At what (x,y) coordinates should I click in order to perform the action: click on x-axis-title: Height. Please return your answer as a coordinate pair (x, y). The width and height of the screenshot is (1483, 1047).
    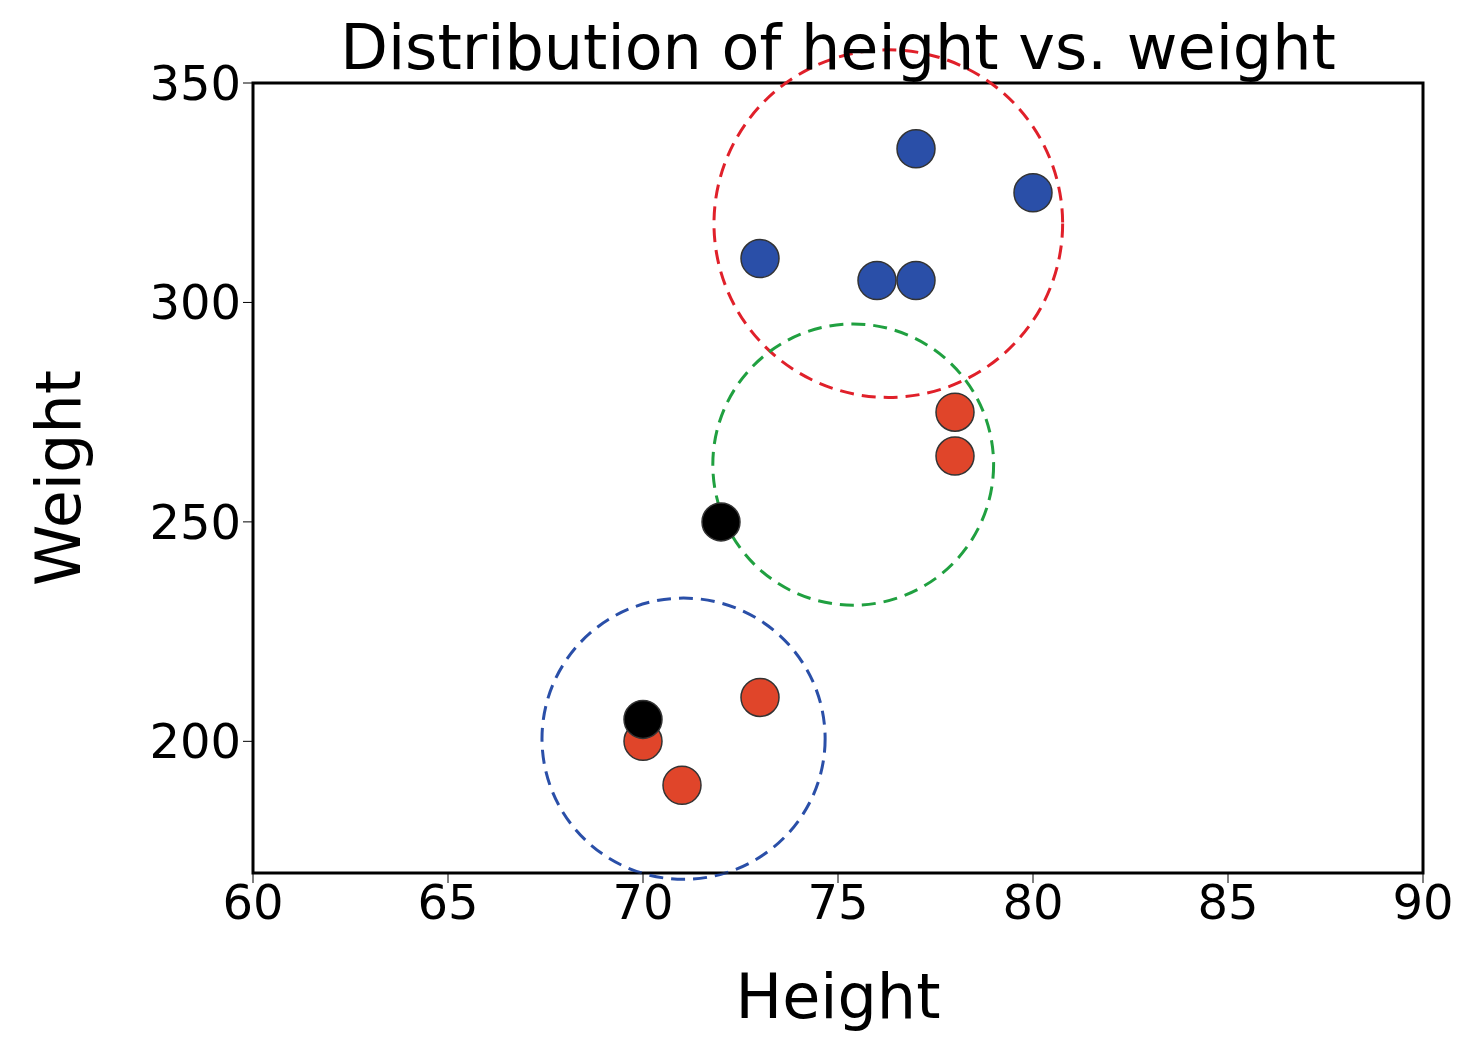
    Looking at the image, I should click on (838, 996).